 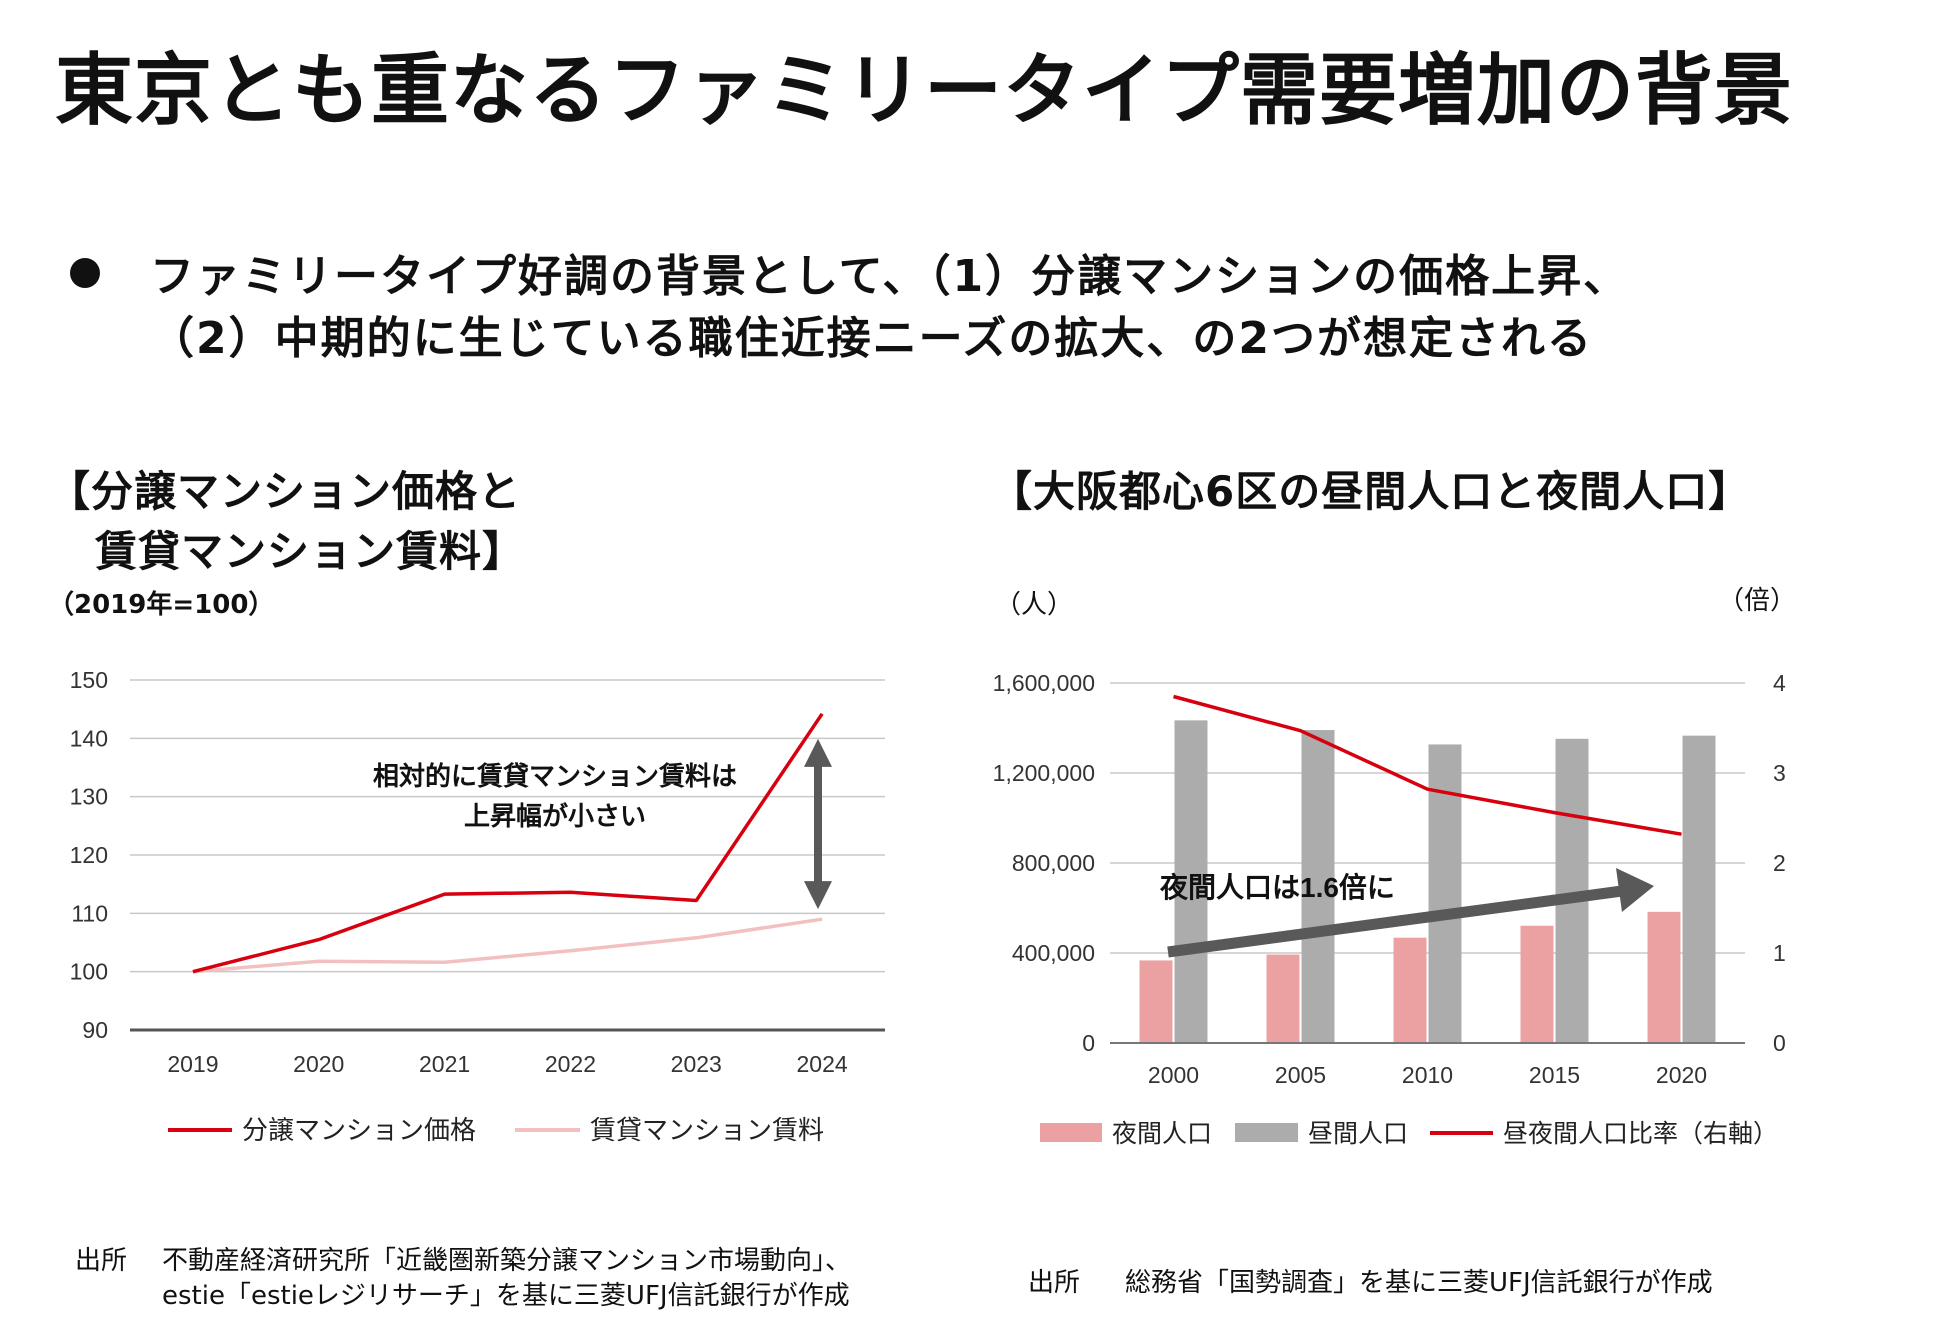 I want to click on x-tick-label: 2015, so click(x=1554, y=1075).